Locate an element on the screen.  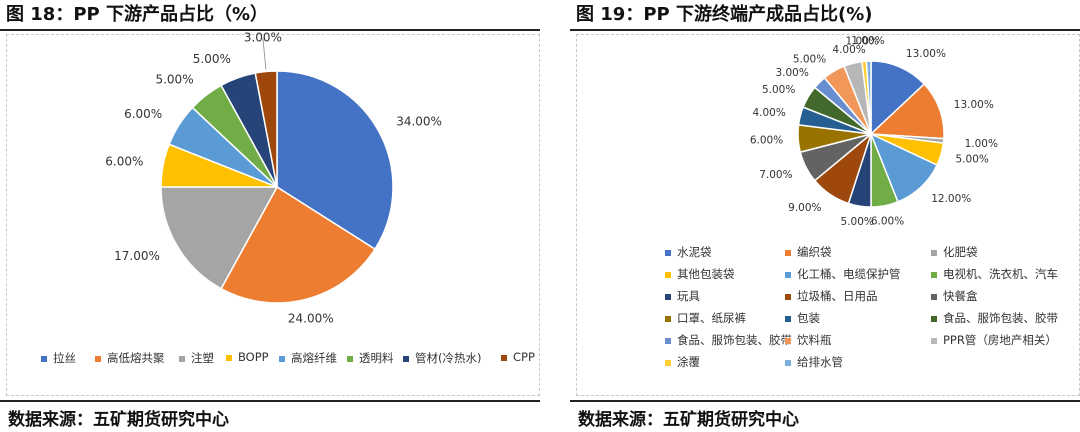
legend-label-1-6: 玩具 is located at coordinates (688, 296).